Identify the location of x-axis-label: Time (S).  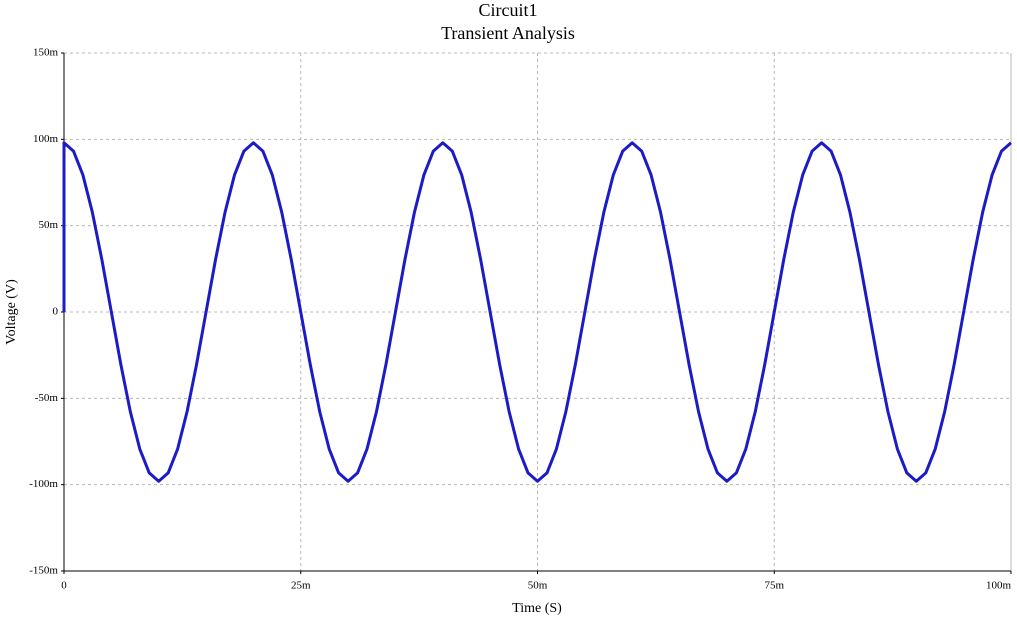
(537, 608).